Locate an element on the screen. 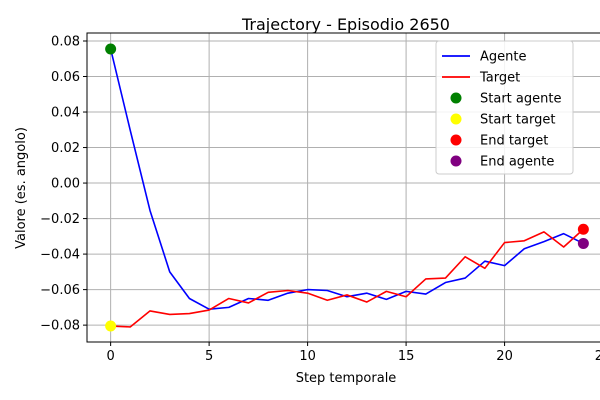 This screenshot has height=400, width=600. chart-title: Trajectory - Episodio 2650 is located at coordinates (345, 24).